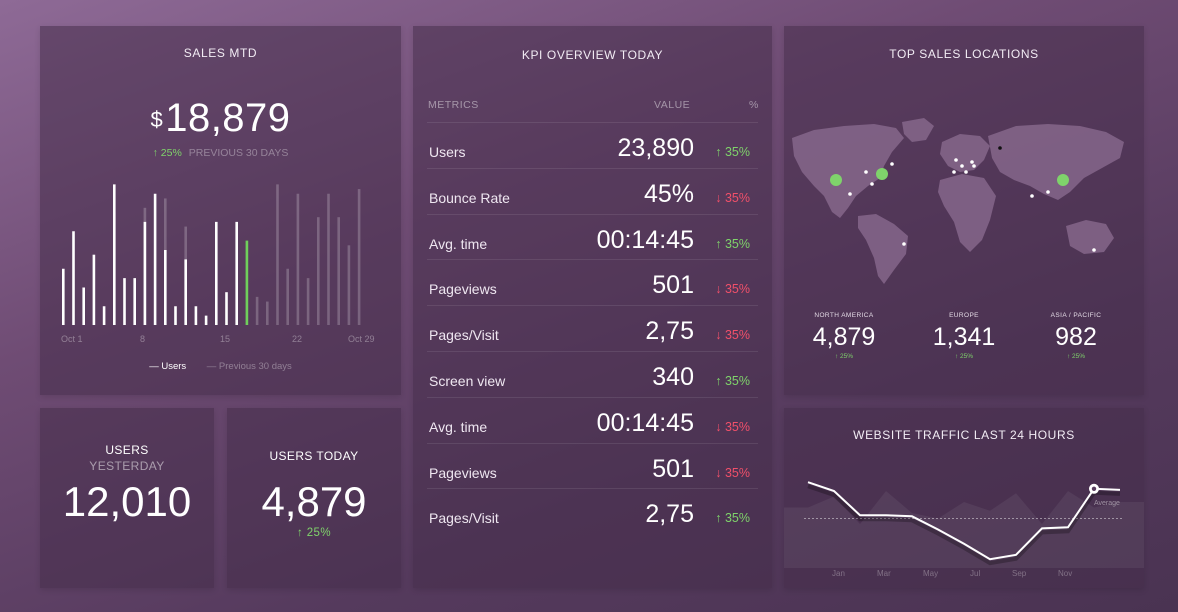 This screenshot has height=612, width=1178. Describe the element at coordinates (361, 339) in the screenshot. I see `sales-xlabel-4: Oct 29` at that location.